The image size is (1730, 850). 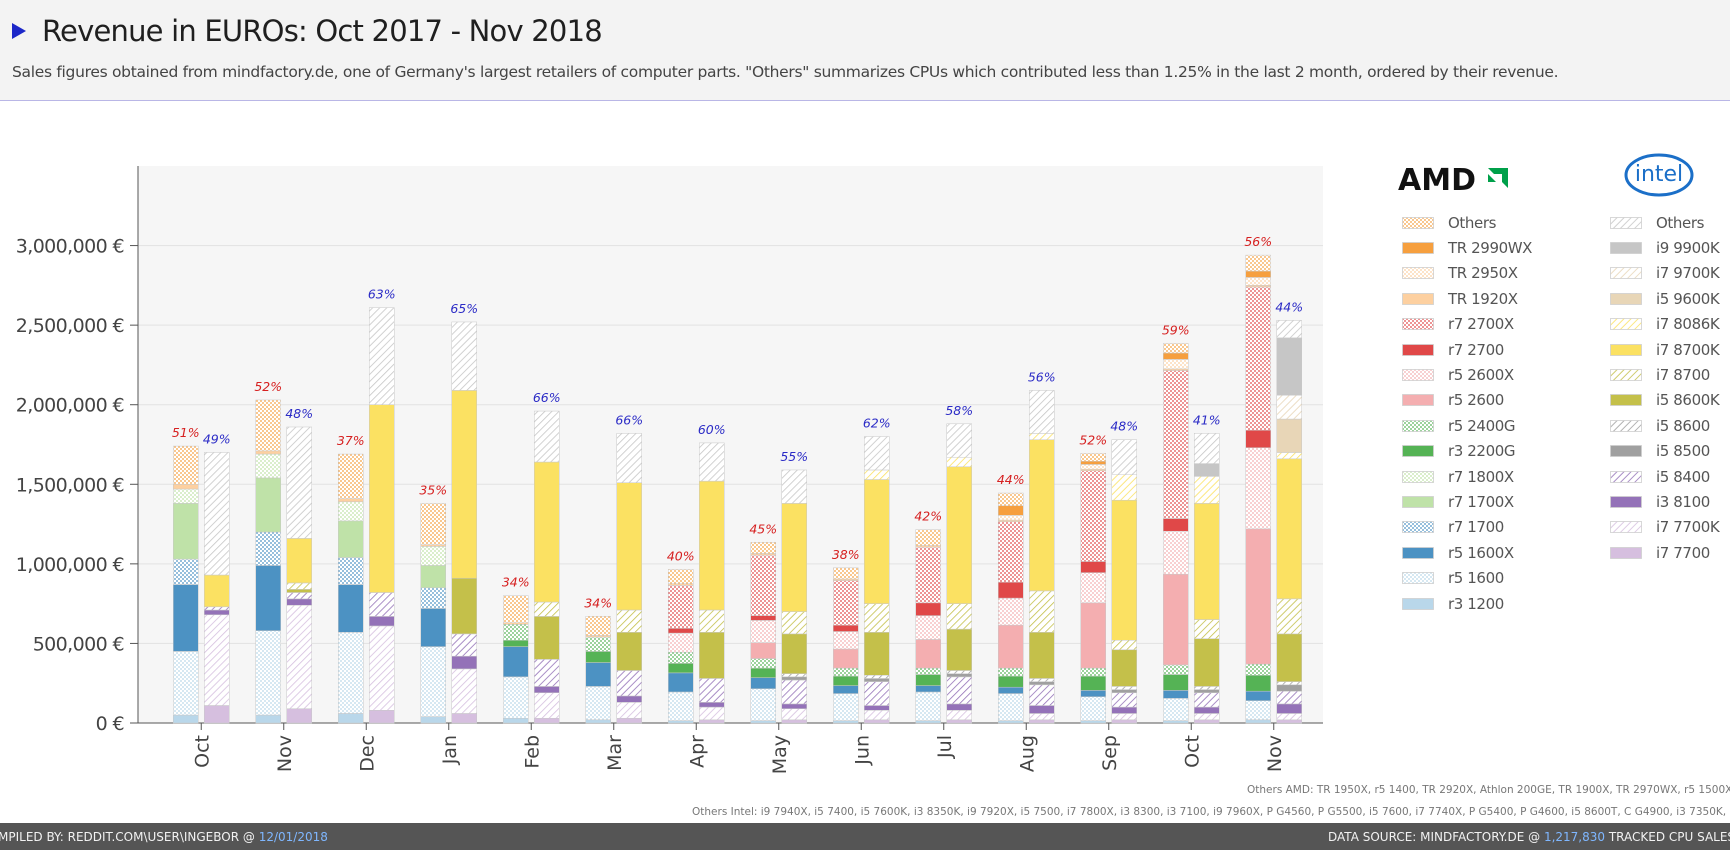 I want to click on amd-bar-r7-2700x-may, so click(x=763, y=585).